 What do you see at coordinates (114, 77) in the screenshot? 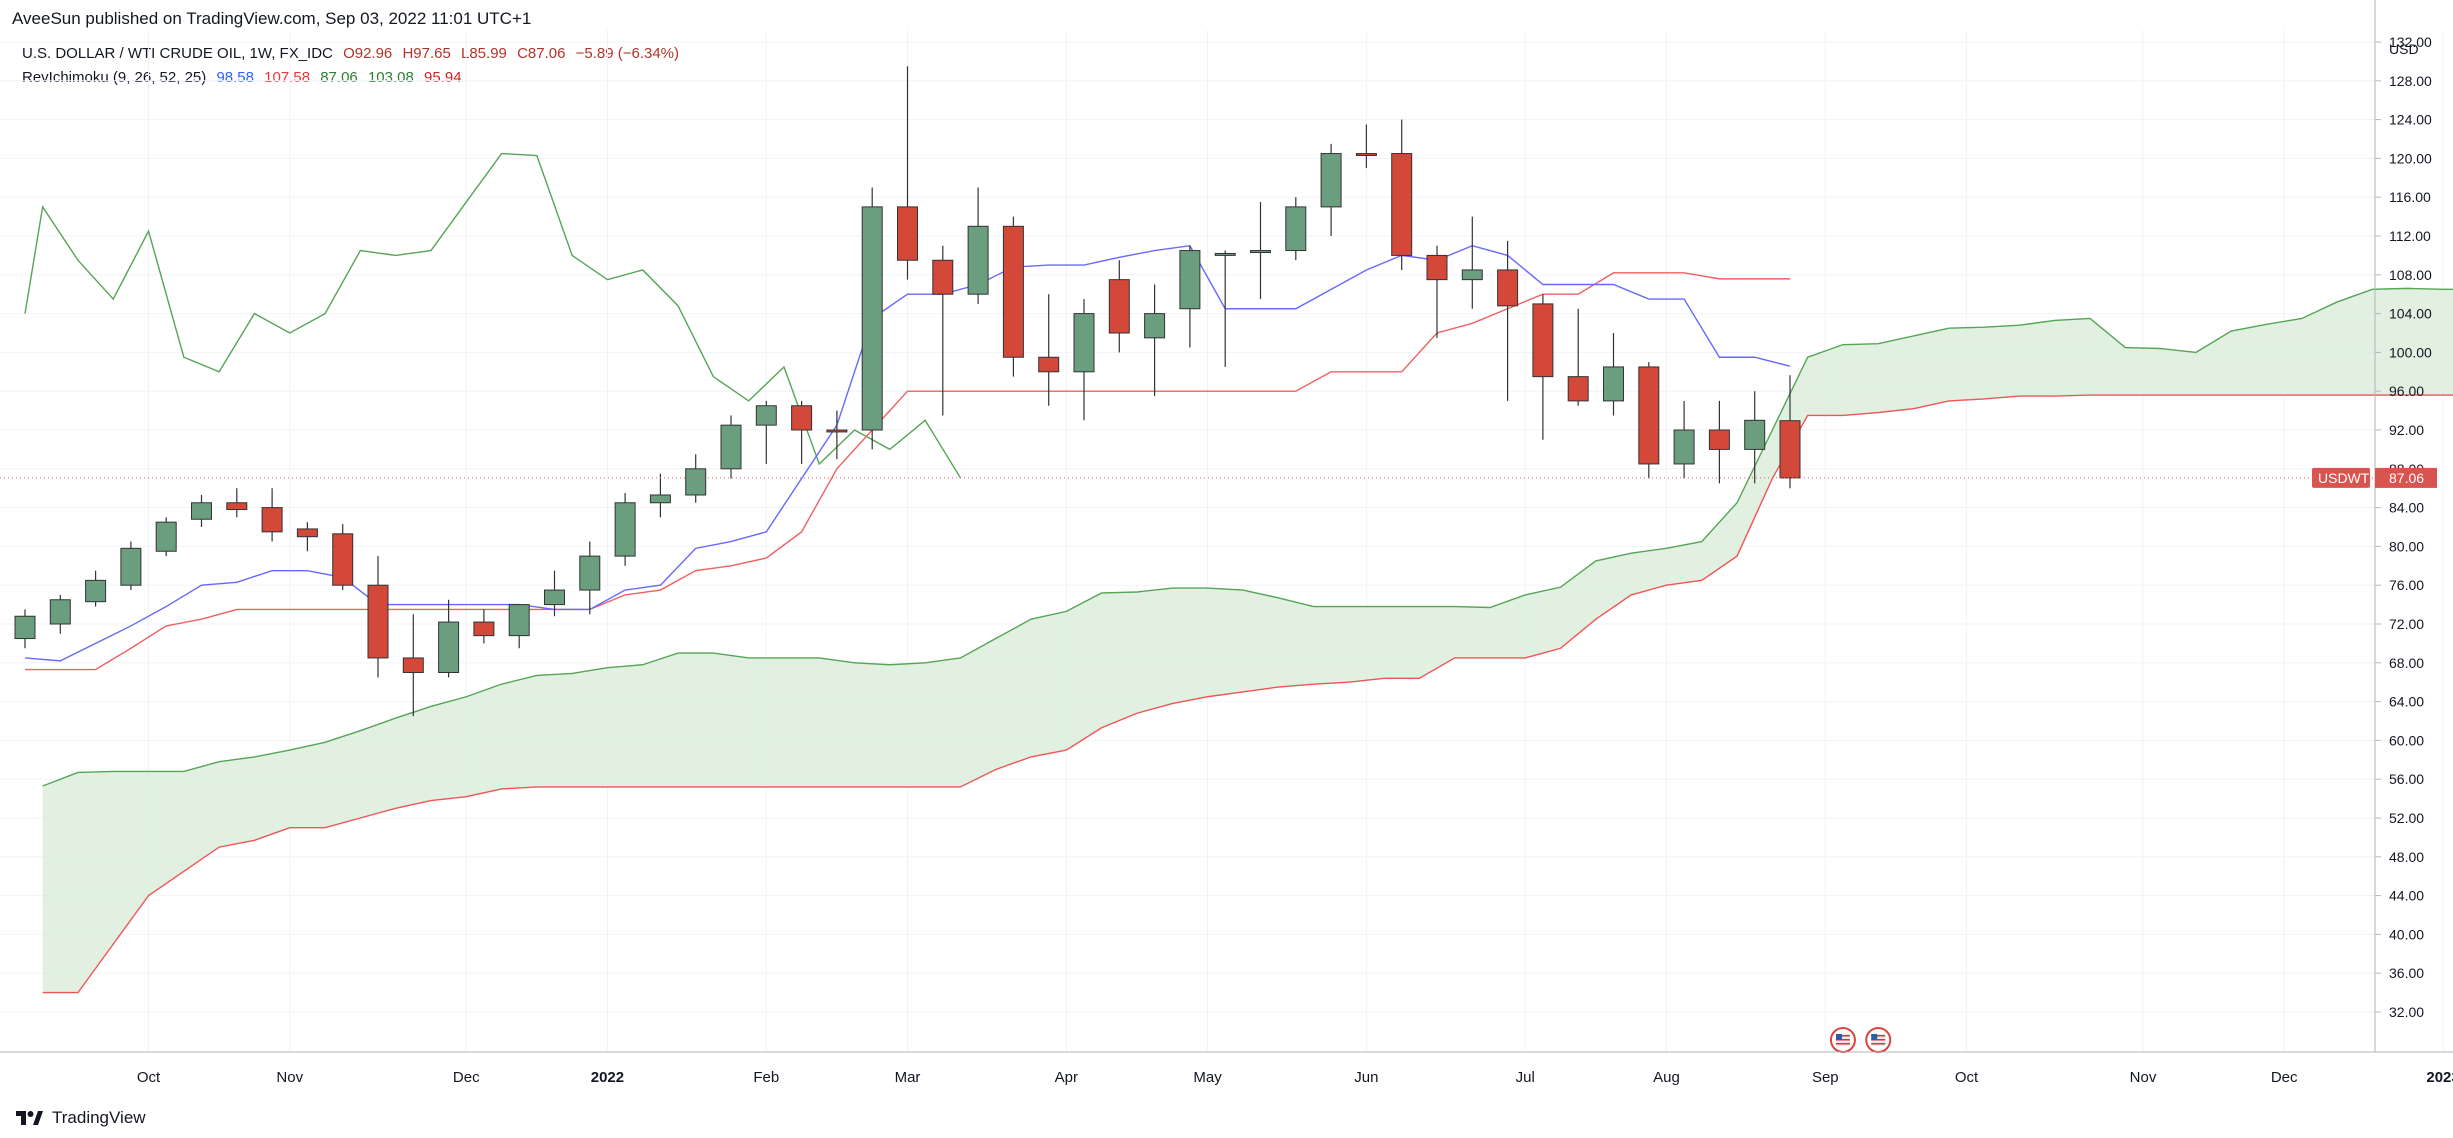
I see `indicator-name: RevIchimoku (9, 26, 52, 25)` at bounding box center [114, 77].